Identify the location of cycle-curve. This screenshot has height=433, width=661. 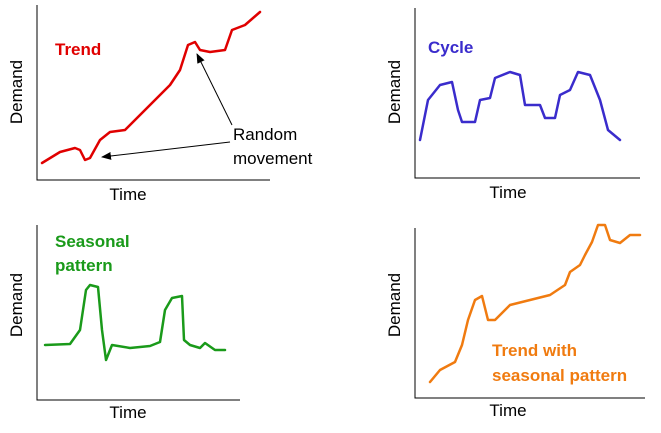
(520, 106).